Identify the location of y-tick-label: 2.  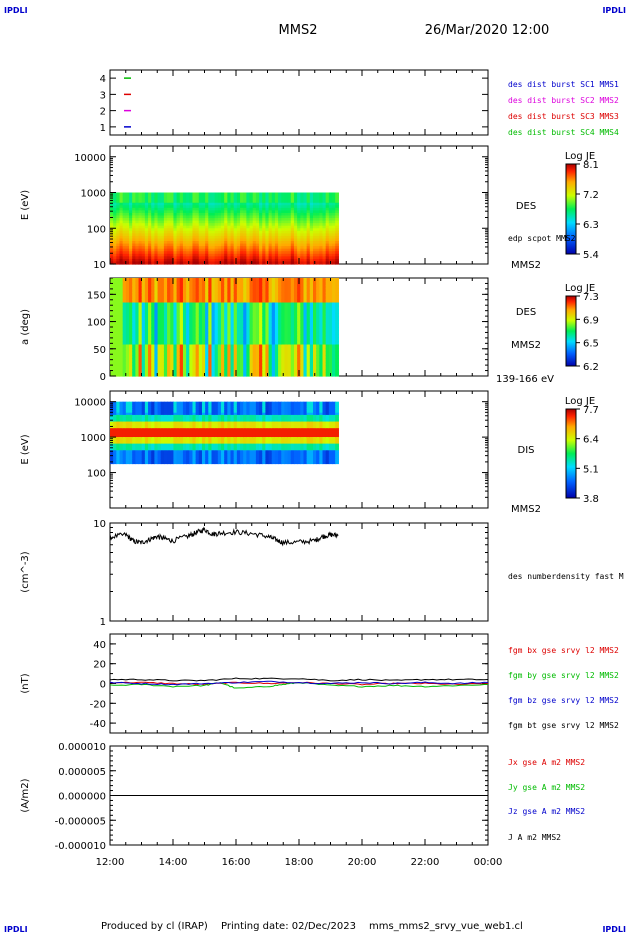
(103, 112).